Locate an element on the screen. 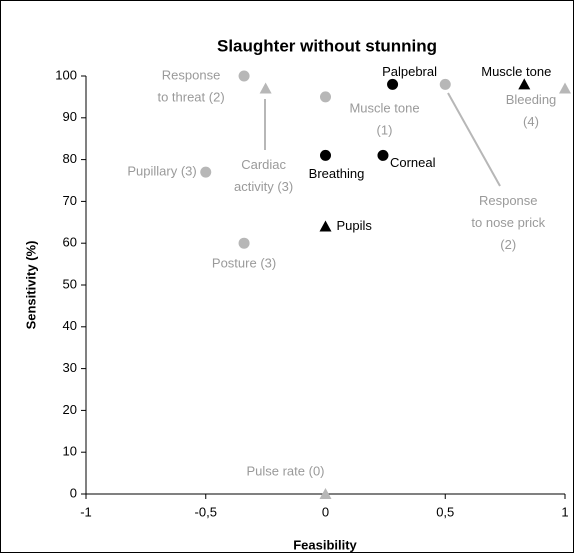 The image size is (575, 554). point-label: Breathing is located at coordinates (337, 173).